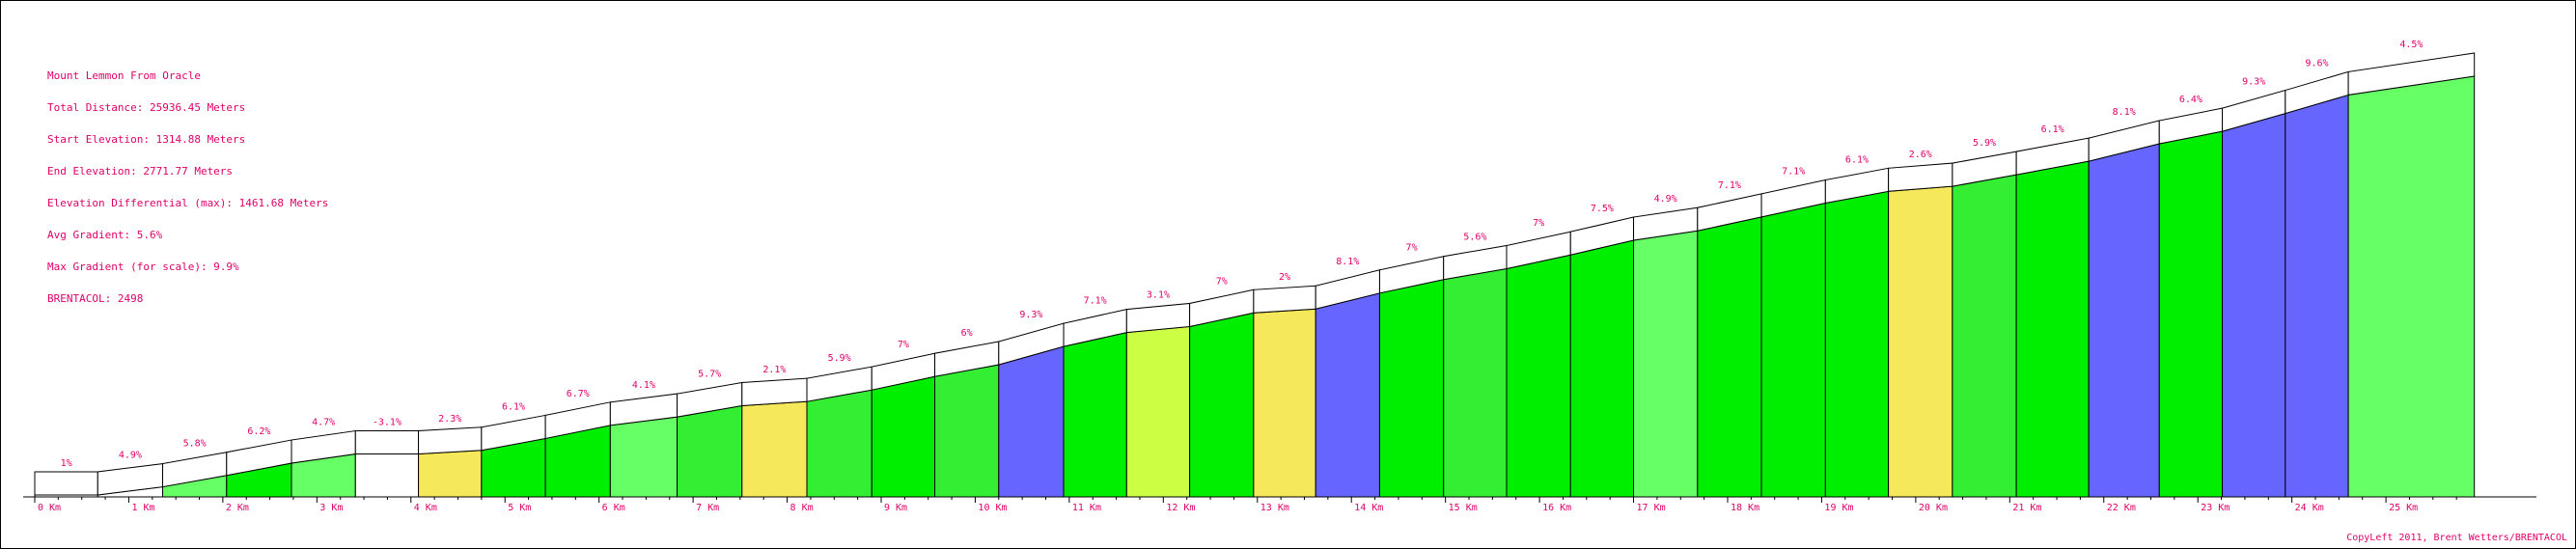 This screenshot has height=549, width=2576. Describe the element at coordinates (2309, 508) in the screenshot. I see `x-tick-label: 24 Km` at that location.